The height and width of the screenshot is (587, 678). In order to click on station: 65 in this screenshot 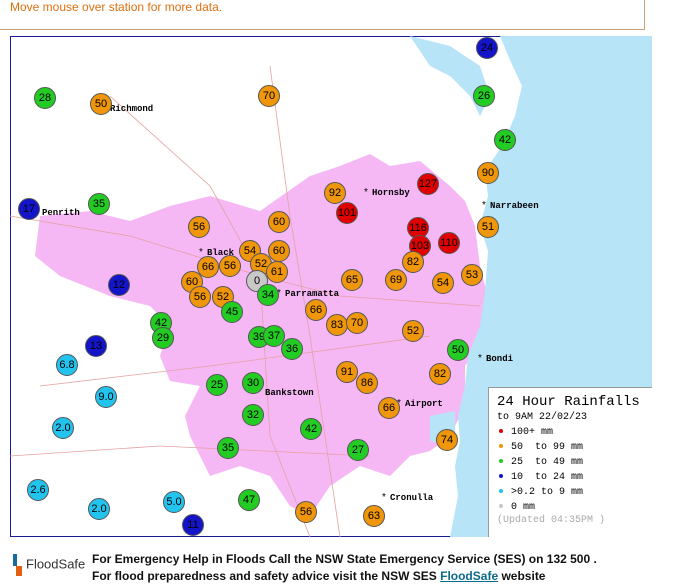, I will do `click(352, 280)`.